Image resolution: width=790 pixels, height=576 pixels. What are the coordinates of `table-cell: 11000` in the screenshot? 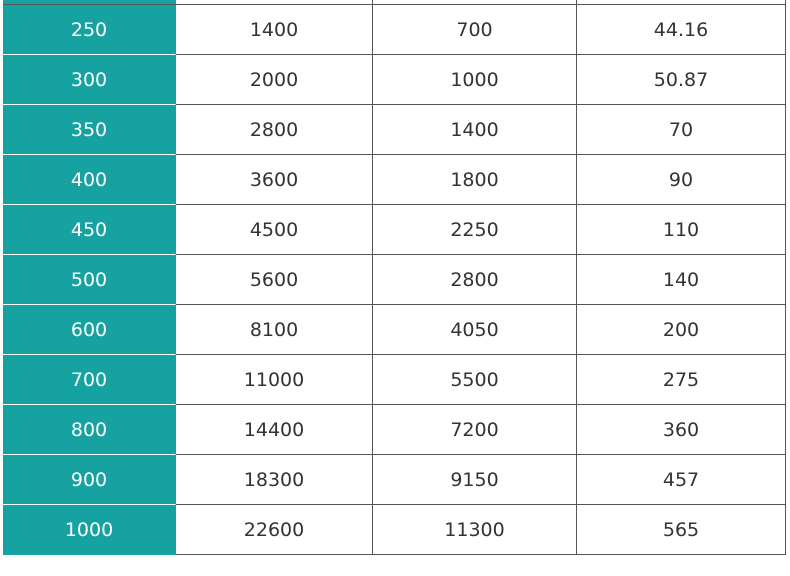 It's located at (274, 380).